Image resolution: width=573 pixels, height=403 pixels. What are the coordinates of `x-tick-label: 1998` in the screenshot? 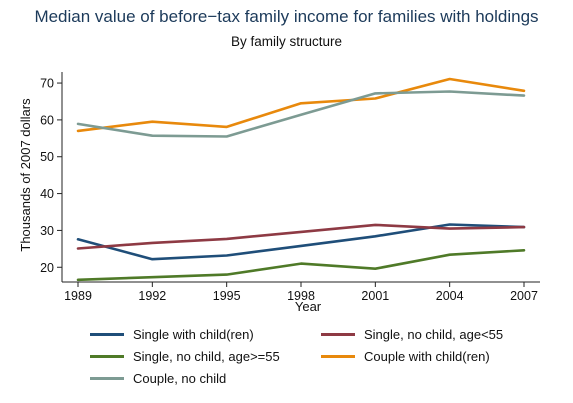 It's located at (301, 296).